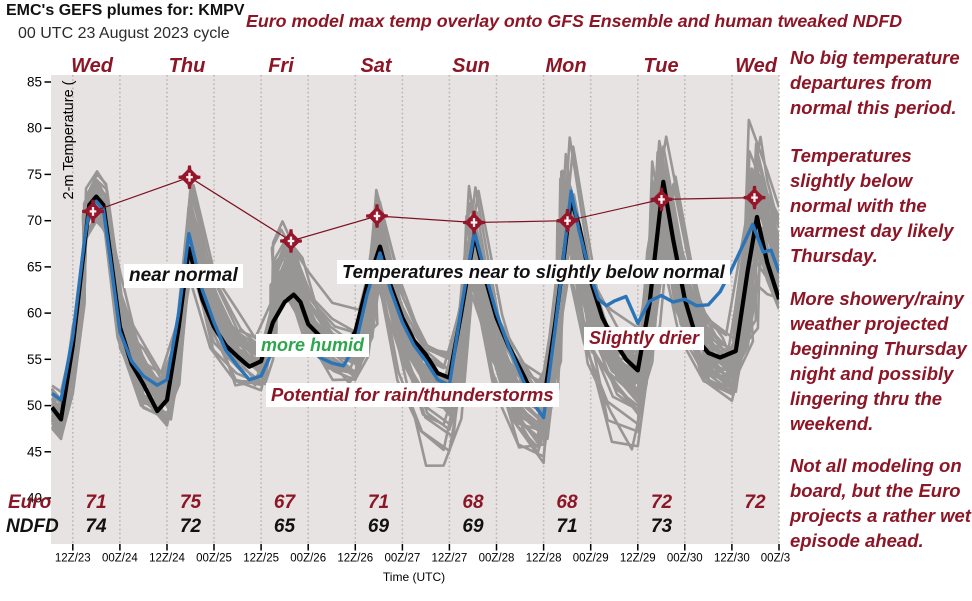 The width and height of the screenshot is (972, 601). Describe the element at coordinates (34, 359) in the screenshot. I see `svg-text: 55` at that location.